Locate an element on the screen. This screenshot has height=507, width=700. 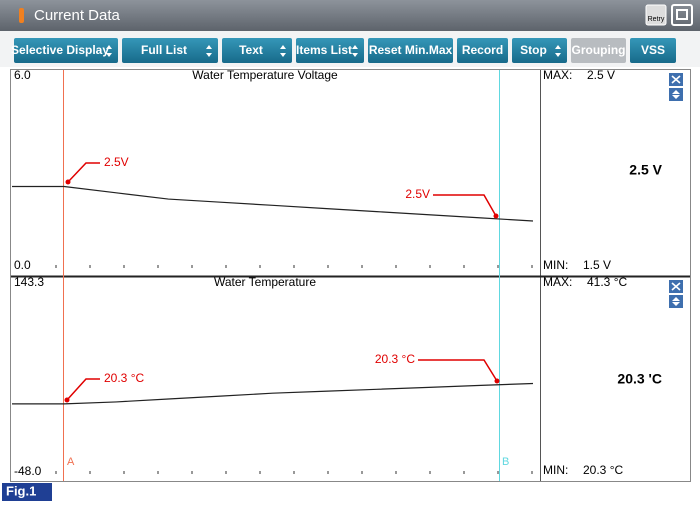
graph-title: Water Temperature Voltage is located at coordinates (265, 75).